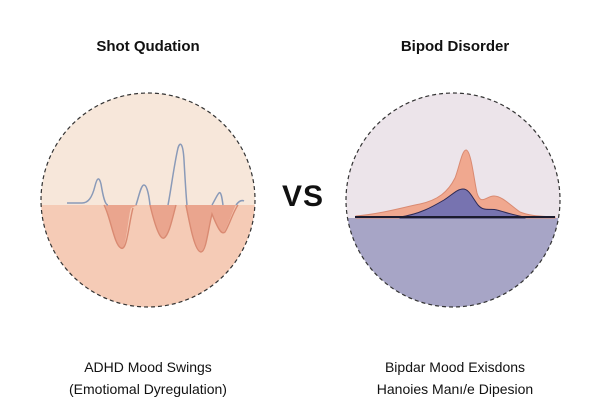 The image size is (600, 420). I want to click on right-caption-line1: Bipdar Mood Exisdons, so click(455, 367).